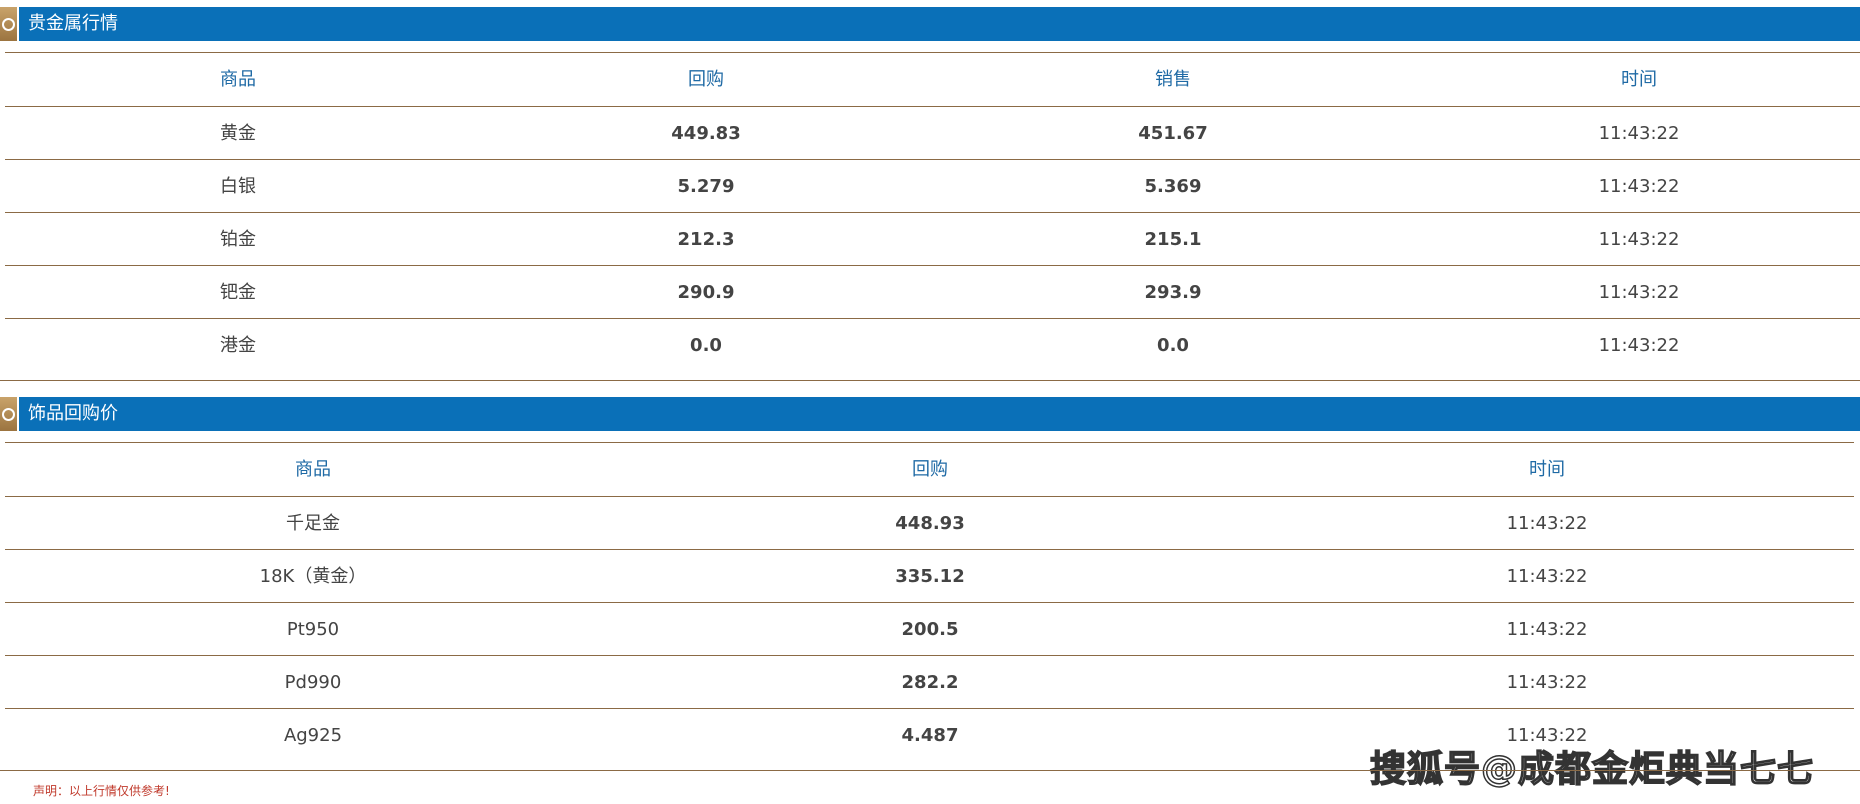 The height and width of the screenshot is (804, 1860). What do you see at coordinates (930, 629) in the screenshot?
I see `price-cell: 200.5` at bounding box center [930, 629].